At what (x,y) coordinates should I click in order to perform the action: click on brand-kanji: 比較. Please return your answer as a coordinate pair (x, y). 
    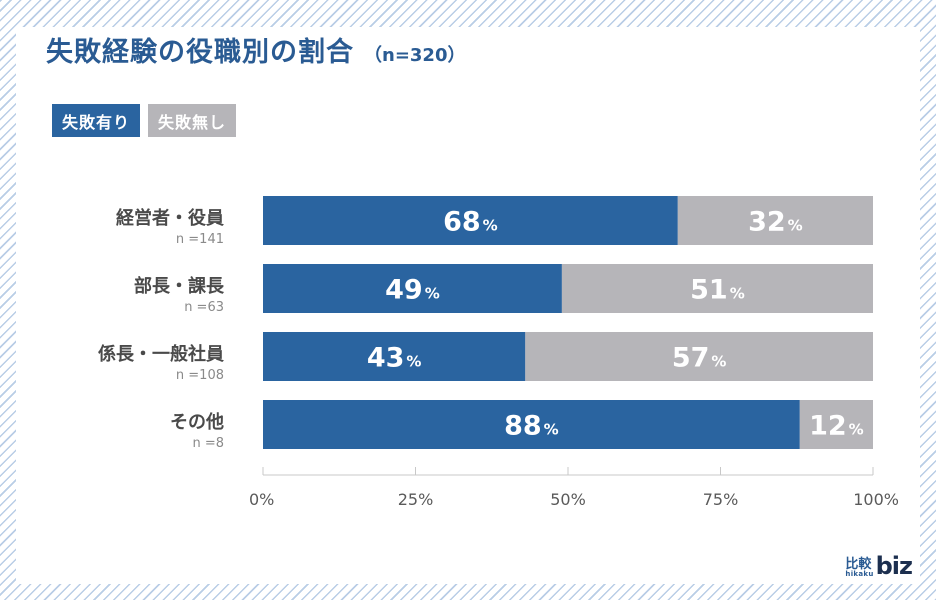
    Looking at the image, I should click on (858, 564).